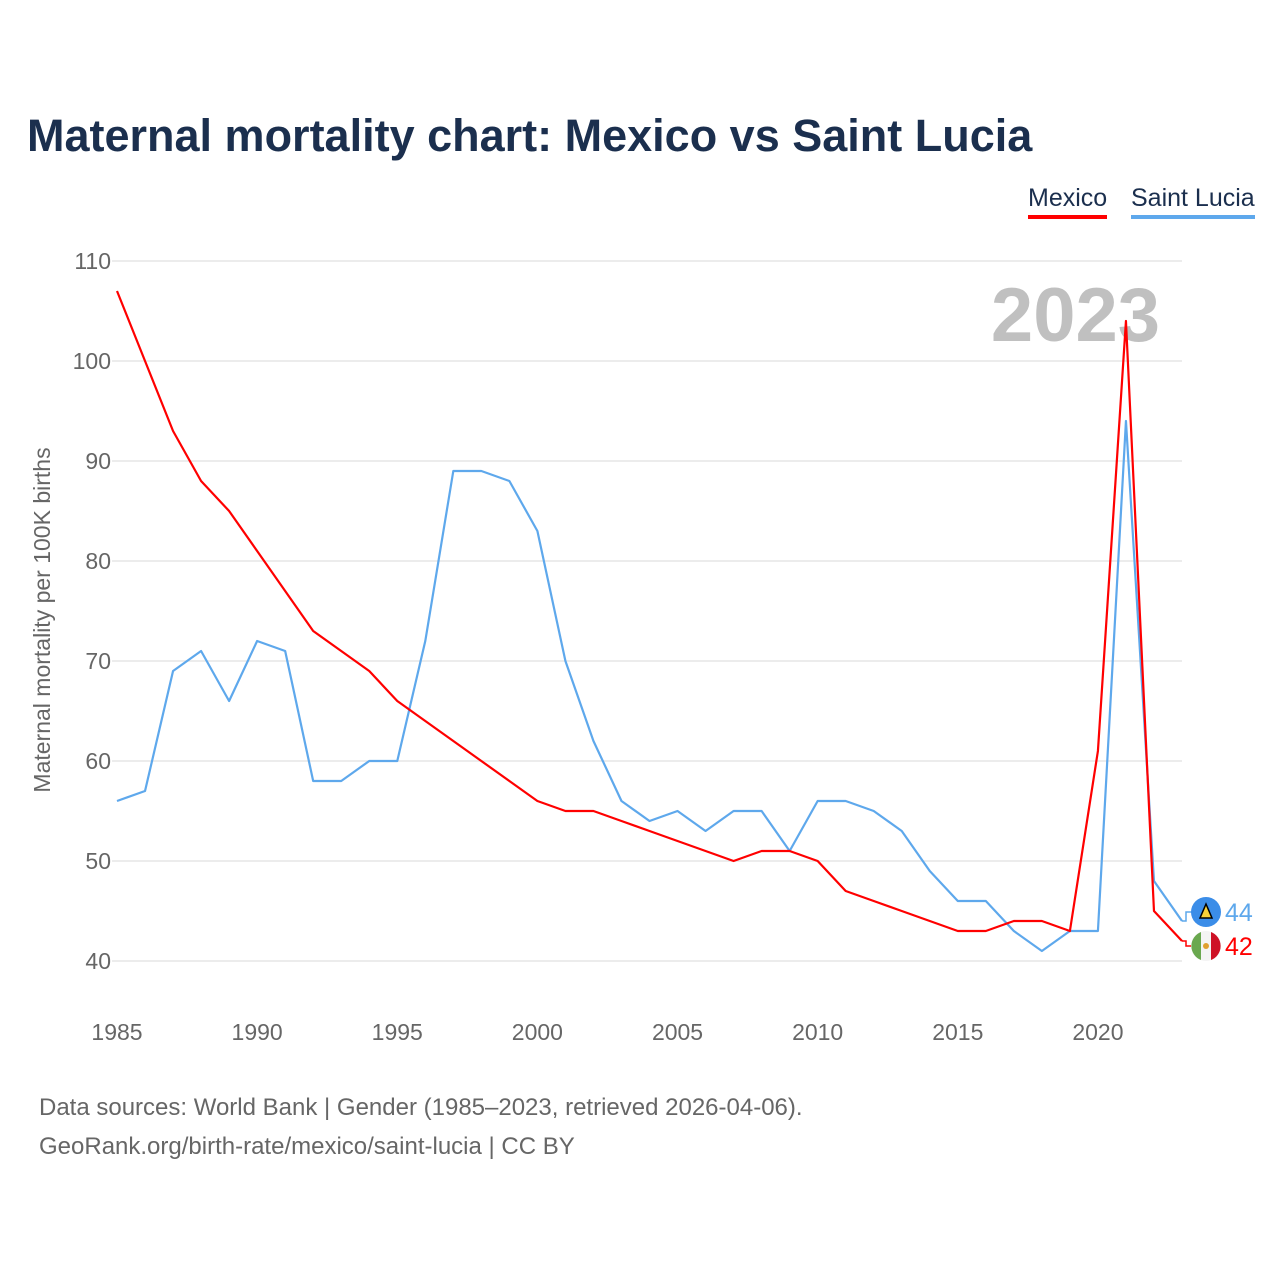  Describe the element at coordinates (1239, 913) in the screenshot. I see `end-value-label: 44` at that location.